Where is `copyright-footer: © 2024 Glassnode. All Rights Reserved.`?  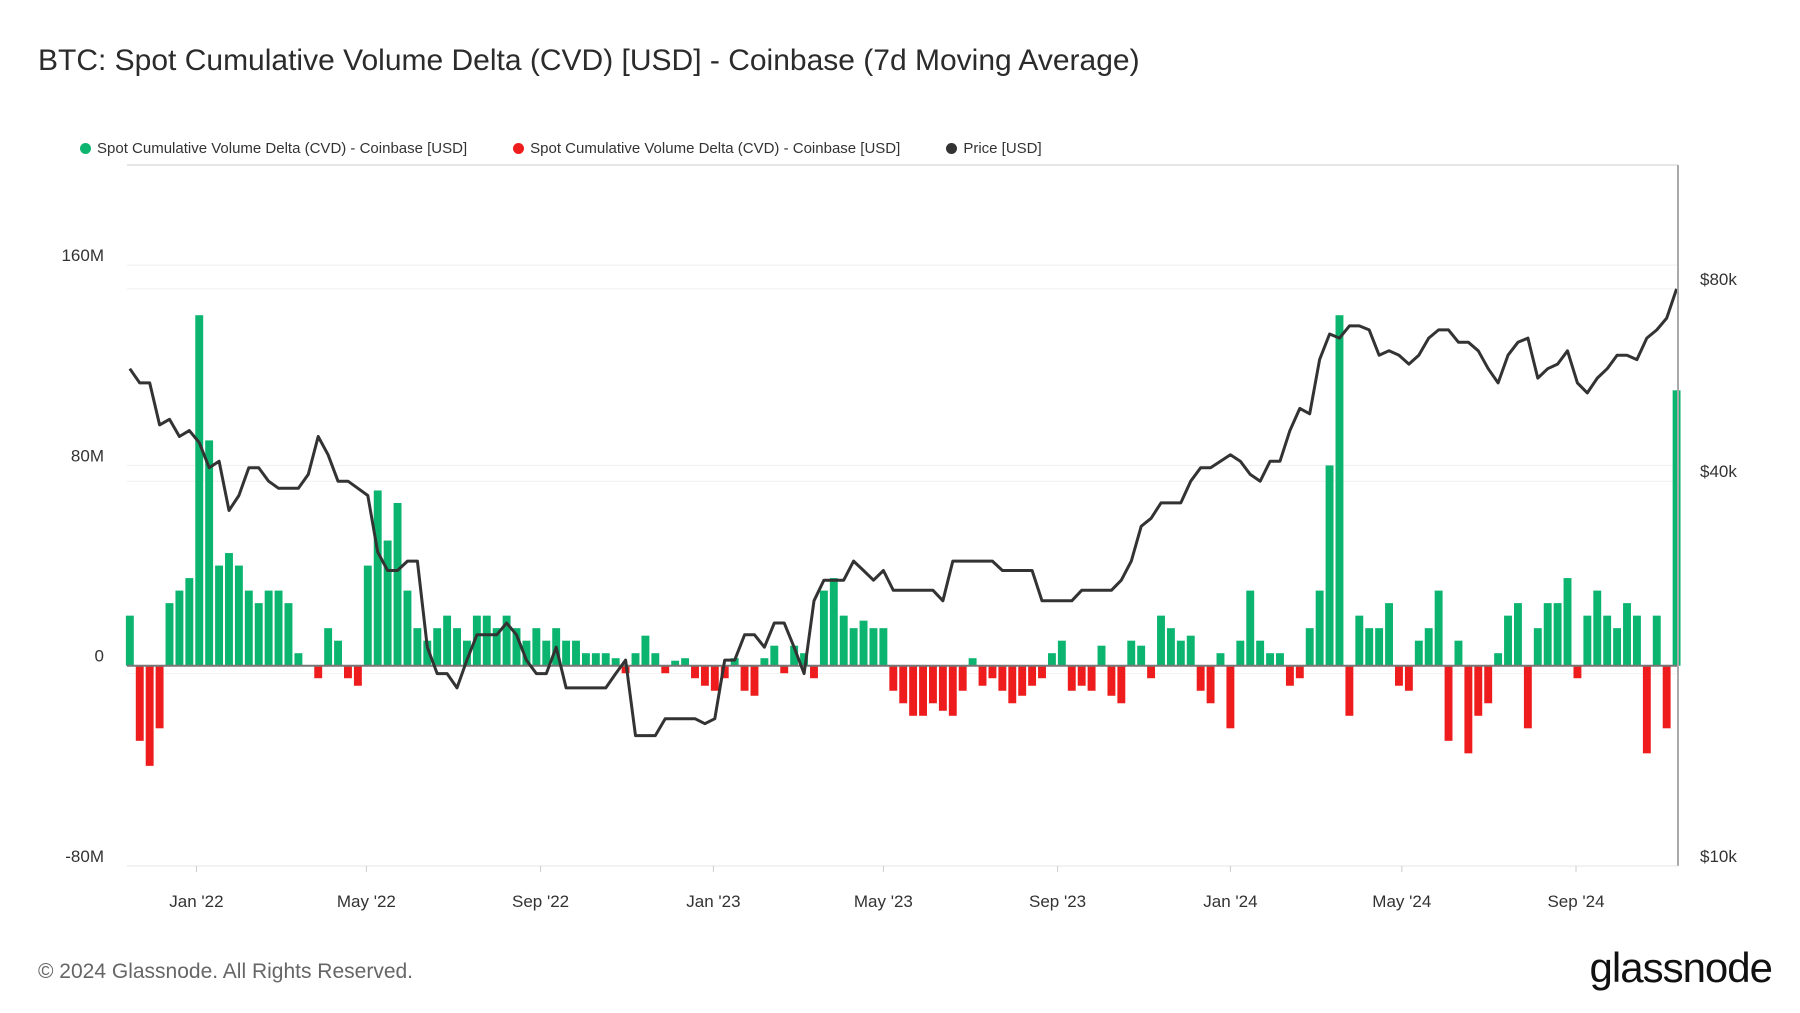
copyright-footer: © 2024 Glassnode. All Rights Reserved. is located at coordinates (226, 971).